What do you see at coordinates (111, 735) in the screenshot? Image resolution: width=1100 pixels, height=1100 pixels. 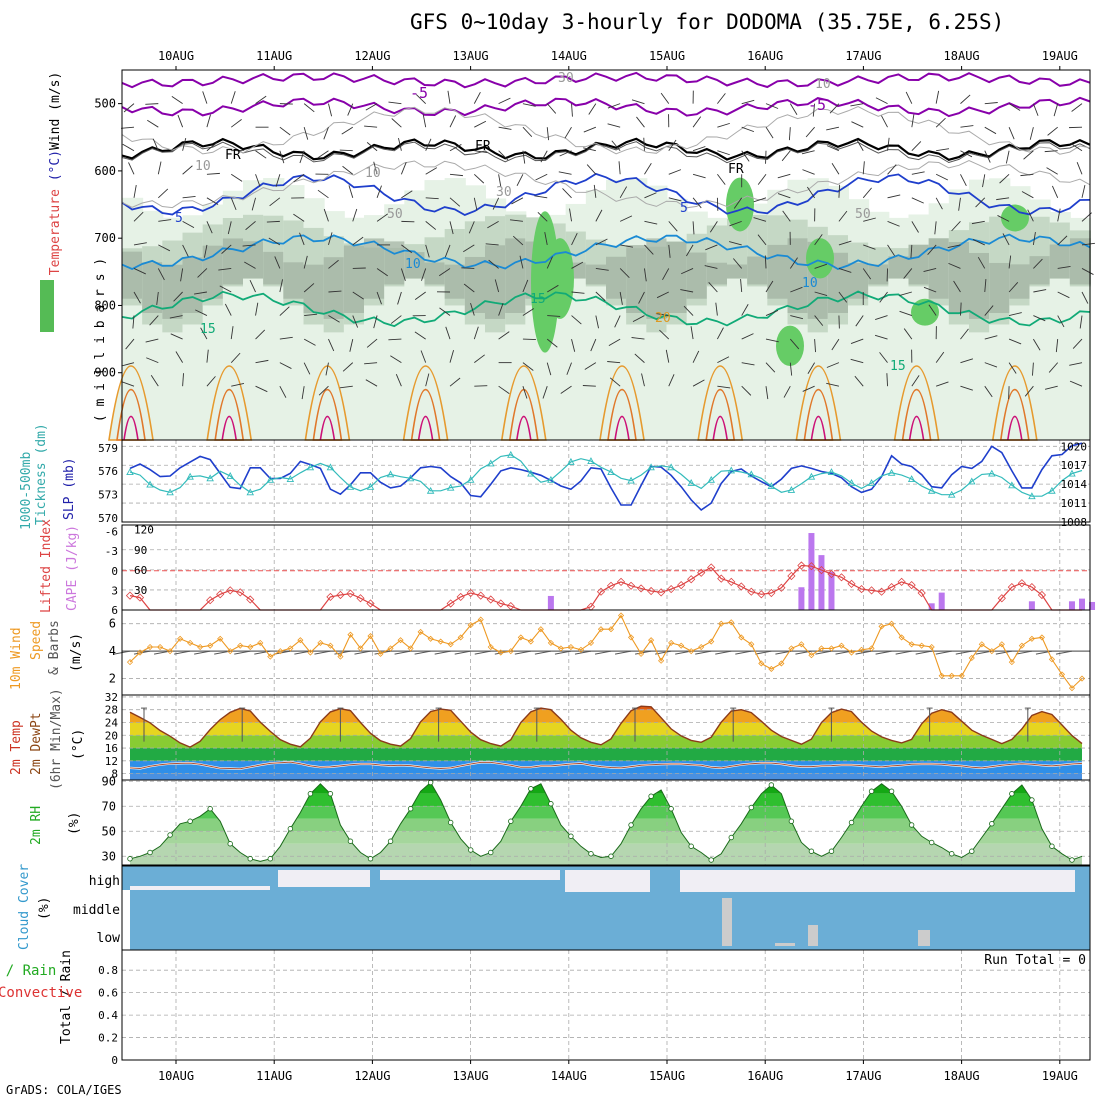 I see `temp-tick-label: 20` at bounding box center [111, 735].